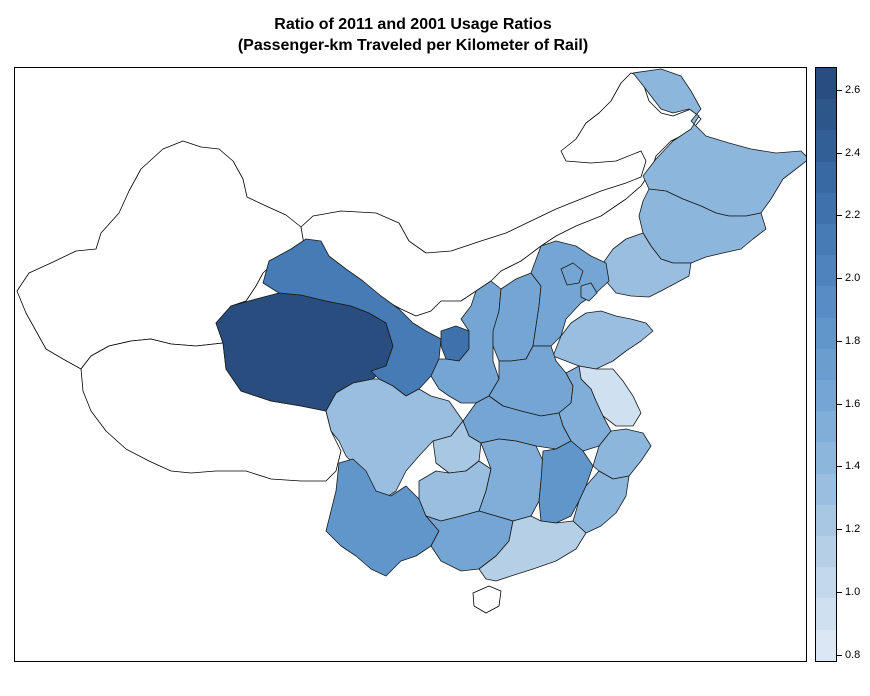  I want to click on region-shandong, so click(603, 340).